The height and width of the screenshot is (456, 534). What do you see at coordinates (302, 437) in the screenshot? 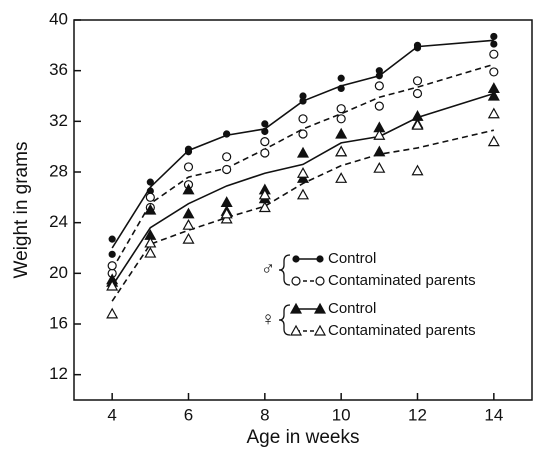
I see `x-axis-title: Age in weeks` at bounding box center [302, 437].